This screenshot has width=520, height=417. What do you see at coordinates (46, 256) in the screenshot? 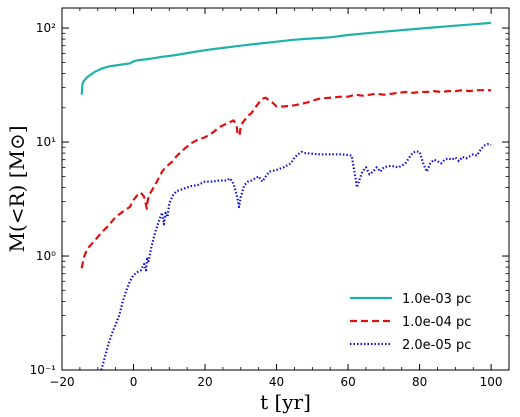
I see `y-tick-label: 10⁰` at bounding box center [46, 256].